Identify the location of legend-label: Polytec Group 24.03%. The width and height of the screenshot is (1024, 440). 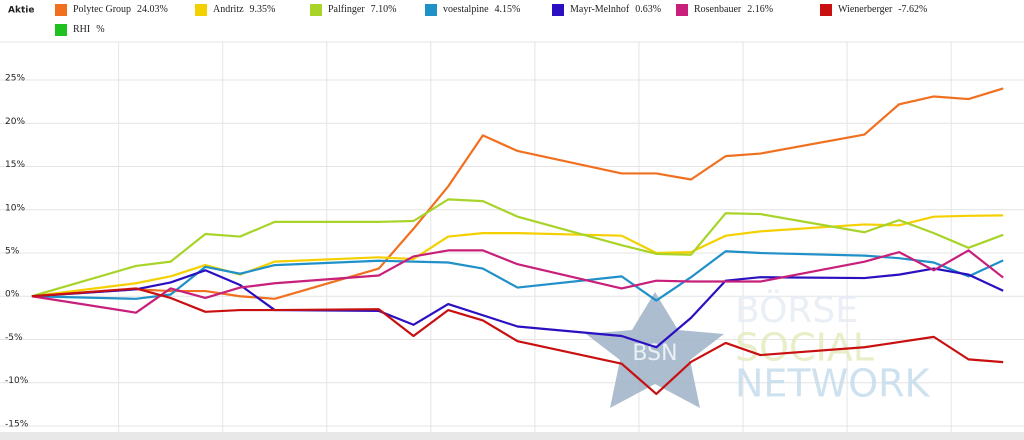
(120, 9).